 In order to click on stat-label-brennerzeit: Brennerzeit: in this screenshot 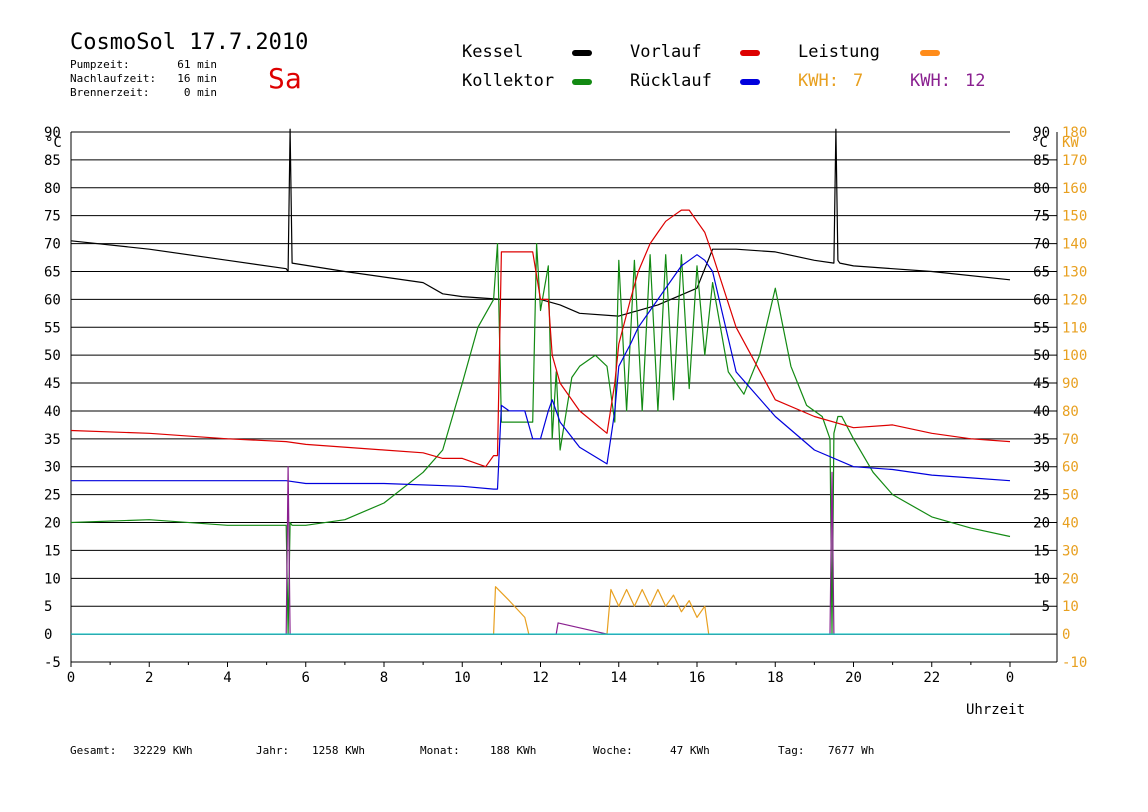, I will do `click(110, 92)`.